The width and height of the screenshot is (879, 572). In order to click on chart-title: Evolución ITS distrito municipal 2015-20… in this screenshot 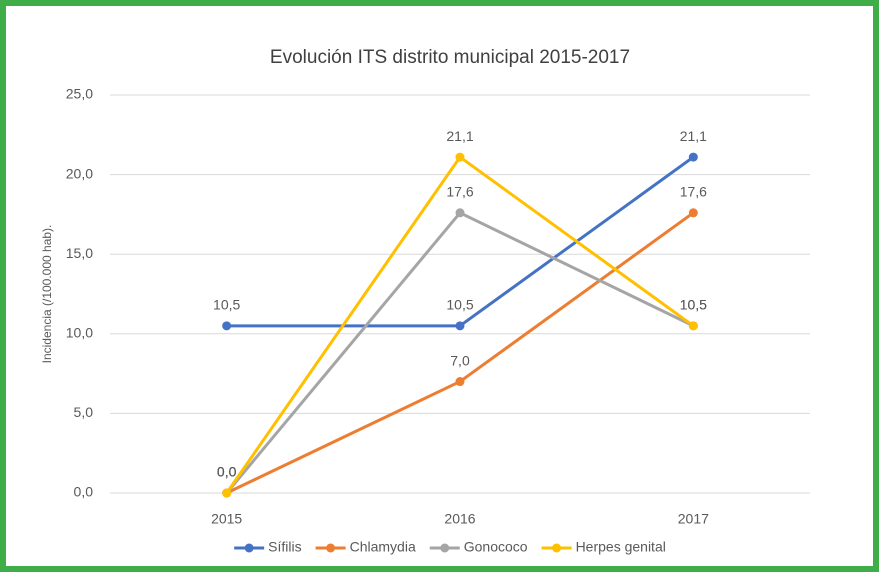, I will do `click(450, 57)`.